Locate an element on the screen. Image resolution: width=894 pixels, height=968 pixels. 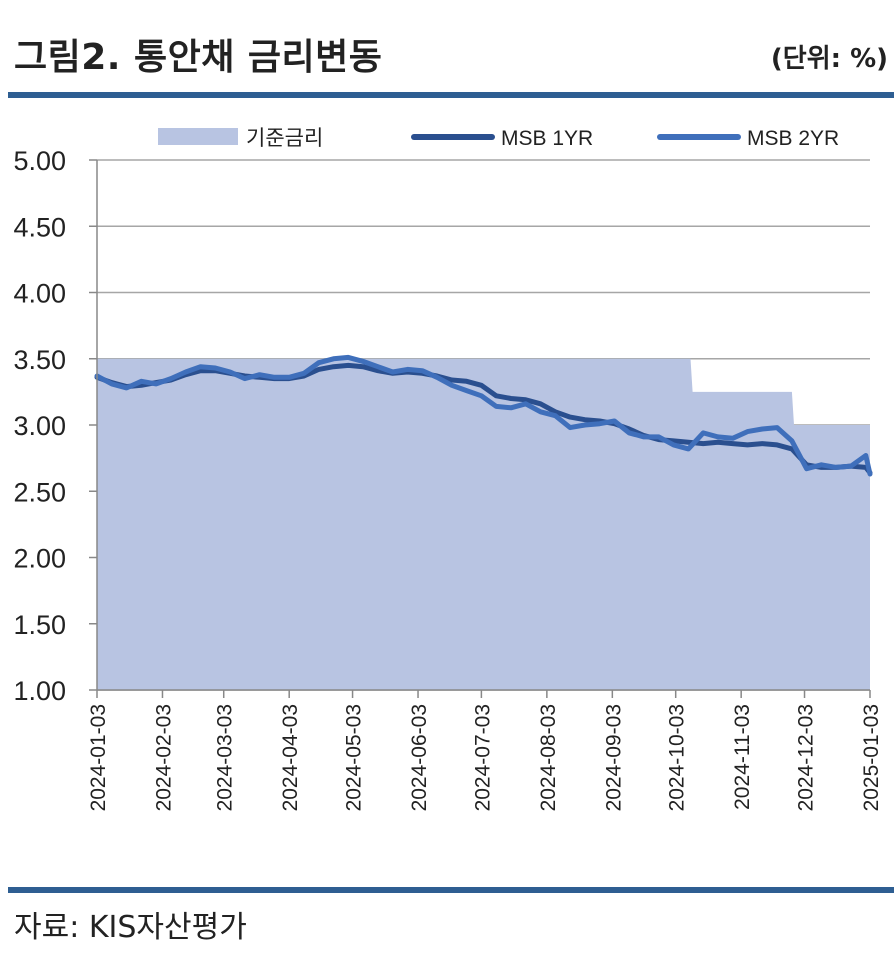
series-line-msb-2yr is located at coordinates (483, 415).